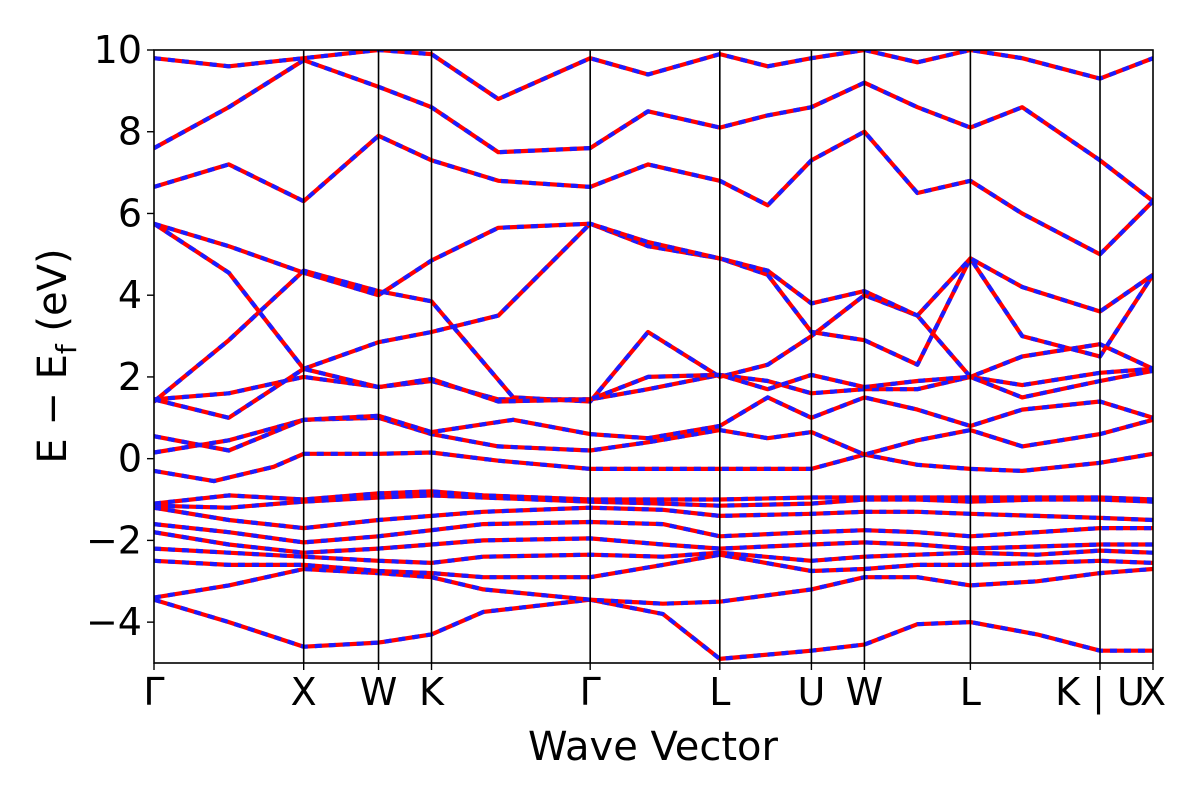 The image size is (1200, 800). What do you see at coordinates (432, 692) in the screenshot?
I see `x-tick-label-3: K` at bounding box center [432, 692].